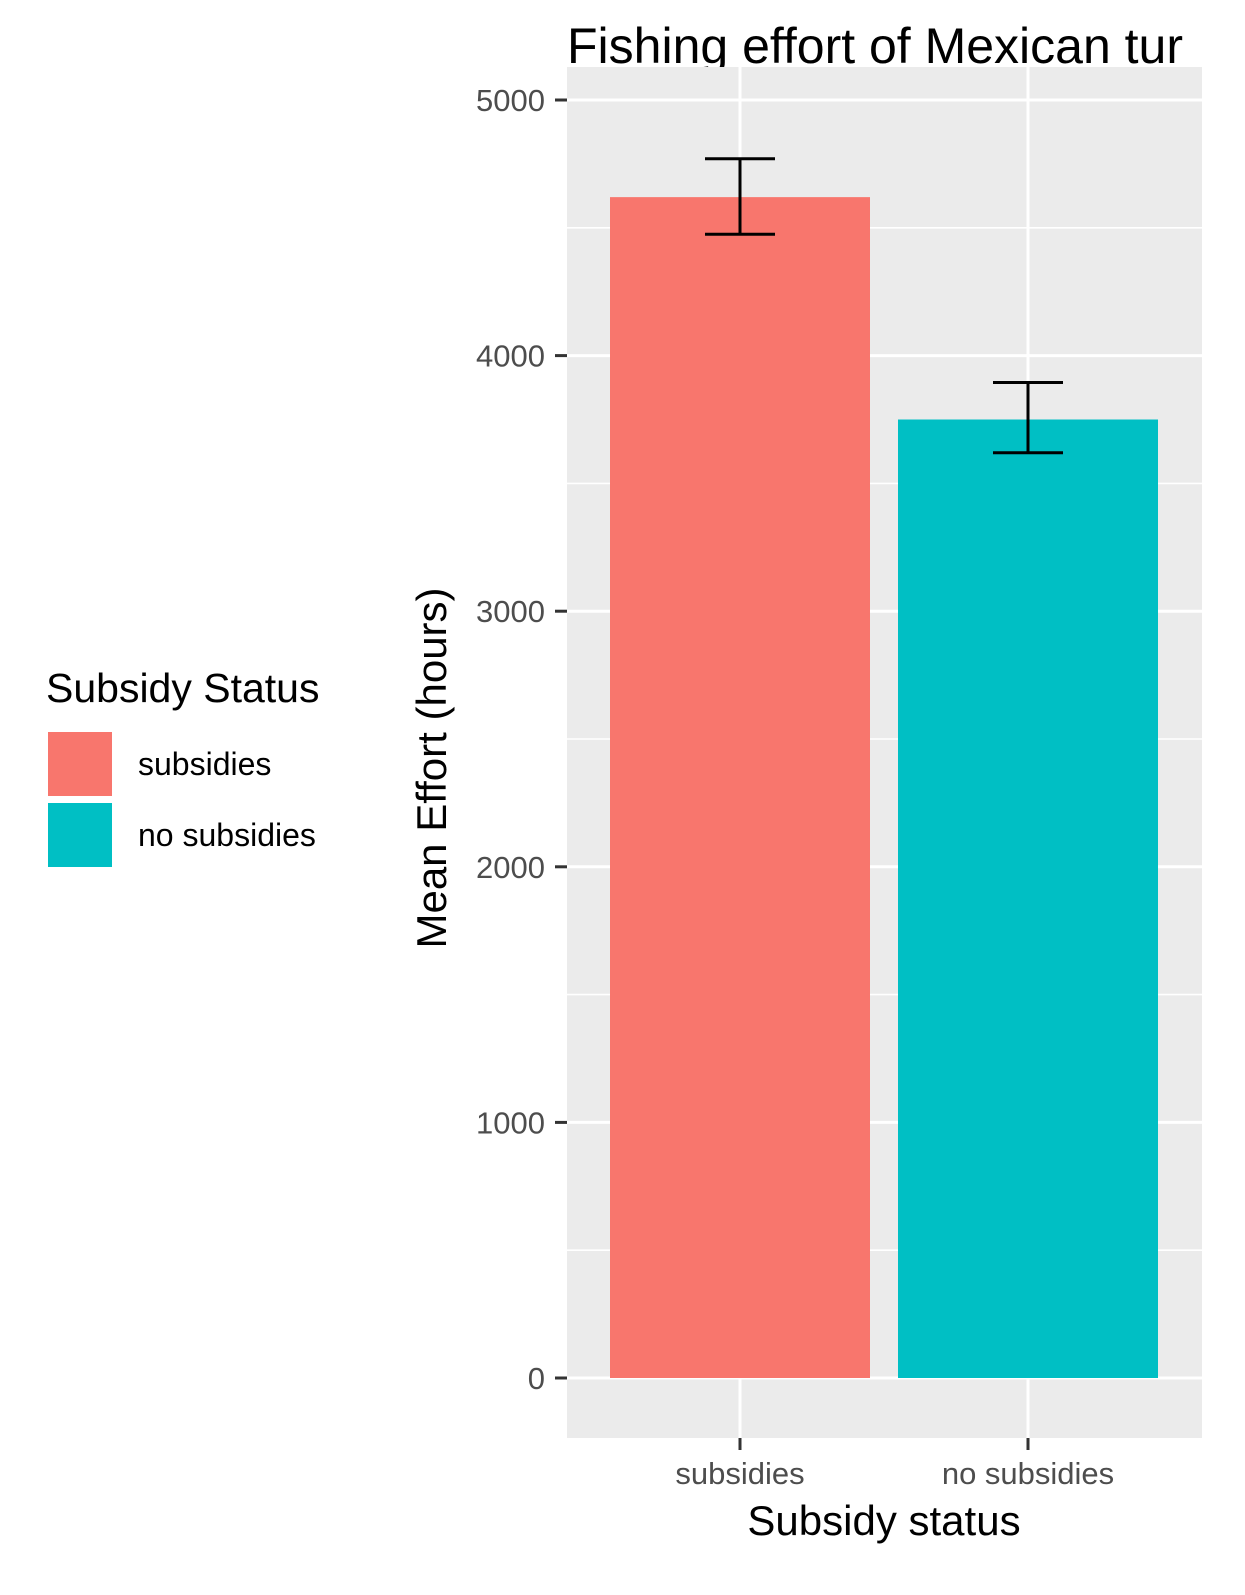 Image resolution: width=1245 pixels, height=1595 pixels. I want to click on legend-label: subsidies, so click(204, 764).